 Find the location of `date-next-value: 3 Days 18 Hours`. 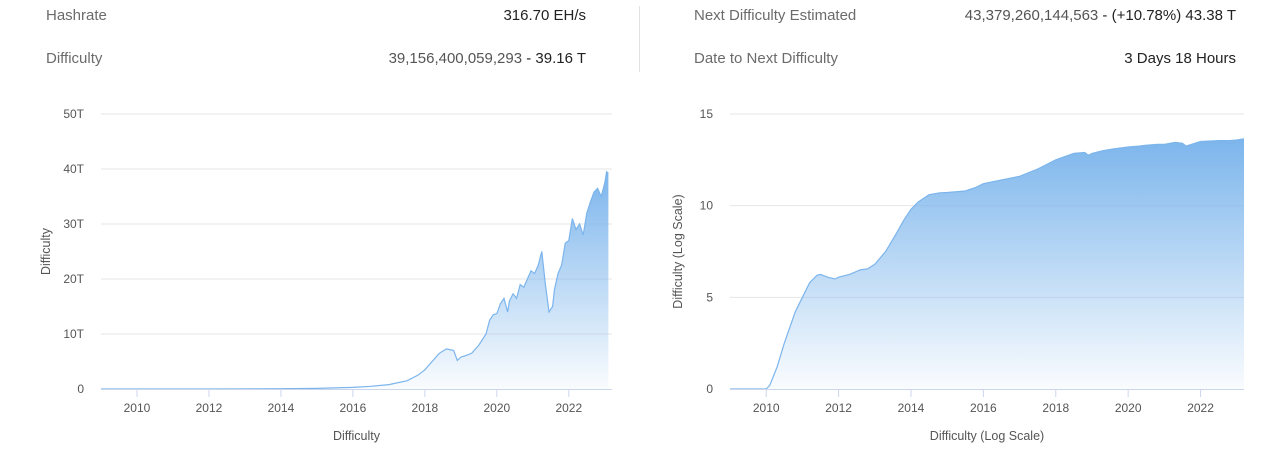

date-next-value: 3 Days 18 Hours is located at coordinates (1180, 58).